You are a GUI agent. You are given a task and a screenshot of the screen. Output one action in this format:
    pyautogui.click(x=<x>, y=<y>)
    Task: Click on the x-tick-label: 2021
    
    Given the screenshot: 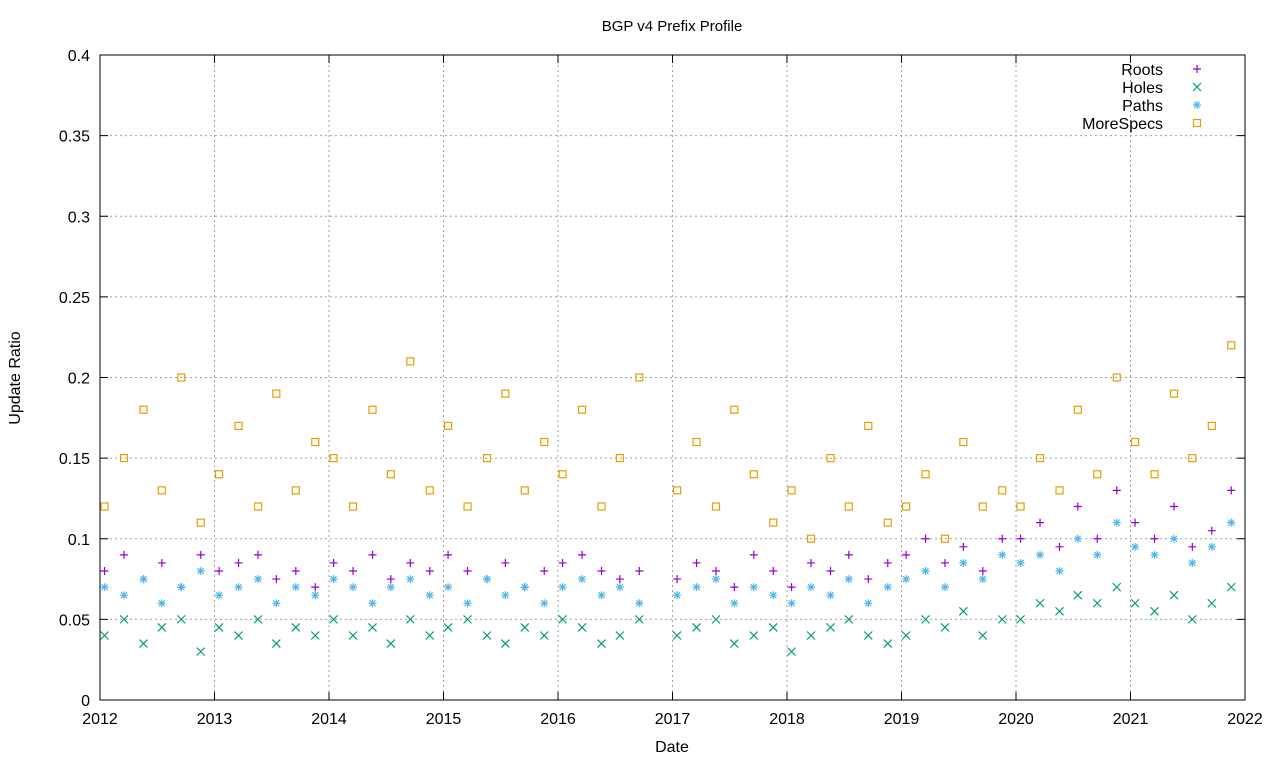 What is the action you would take?
    pyautogui.click(x=1131, y=719)
    